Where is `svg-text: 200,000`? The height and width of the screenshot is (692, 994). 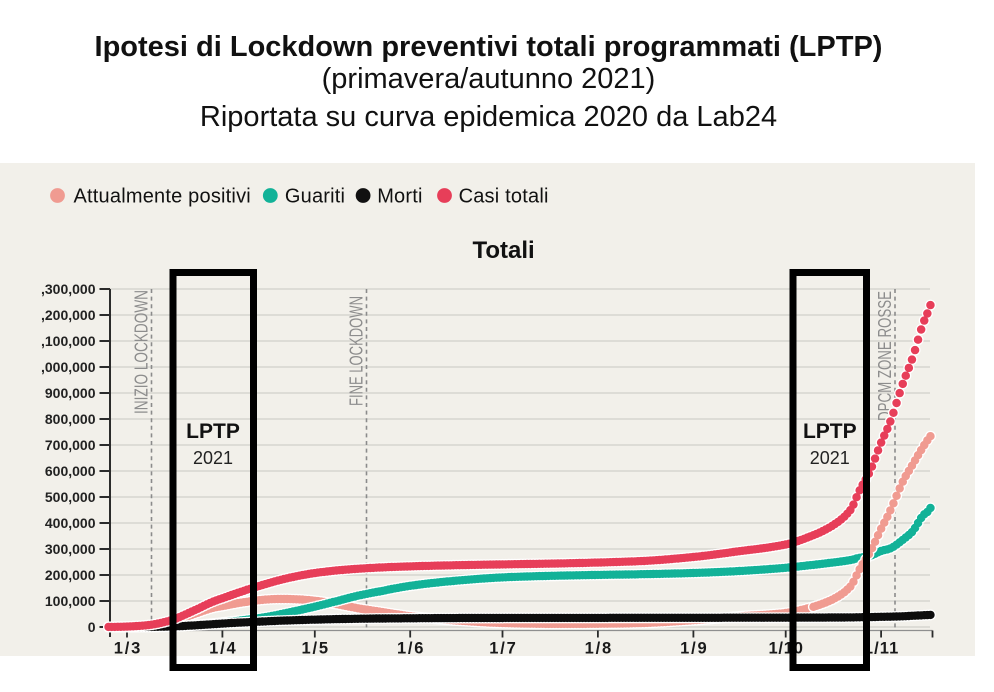
svg-text: 200,000 is located at coordinates (70, 575).